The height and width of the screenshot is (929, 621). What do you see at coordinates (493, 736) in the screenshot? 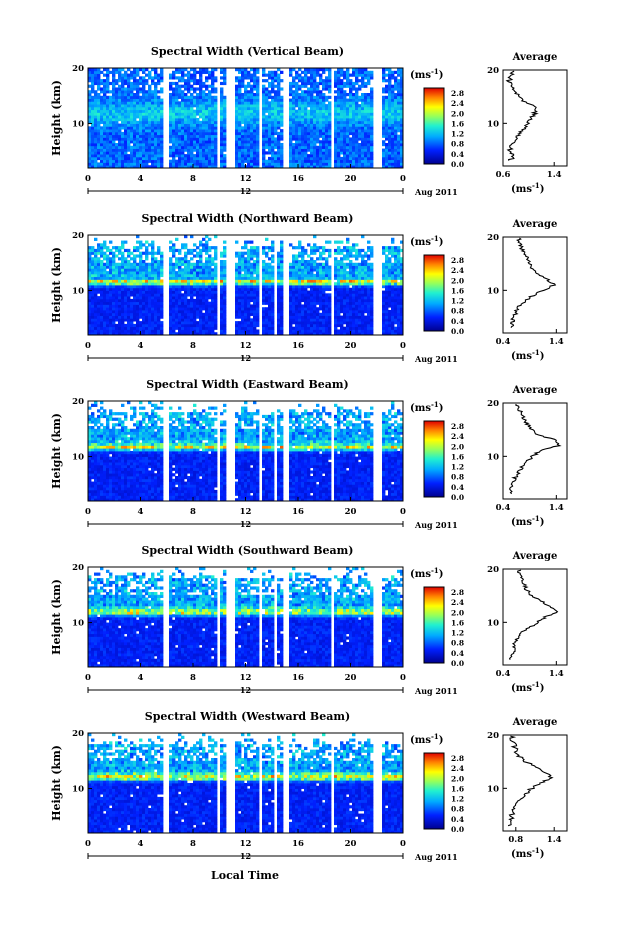
I see `avg-y-tick-label: 20` at bounding box center [493, 736].